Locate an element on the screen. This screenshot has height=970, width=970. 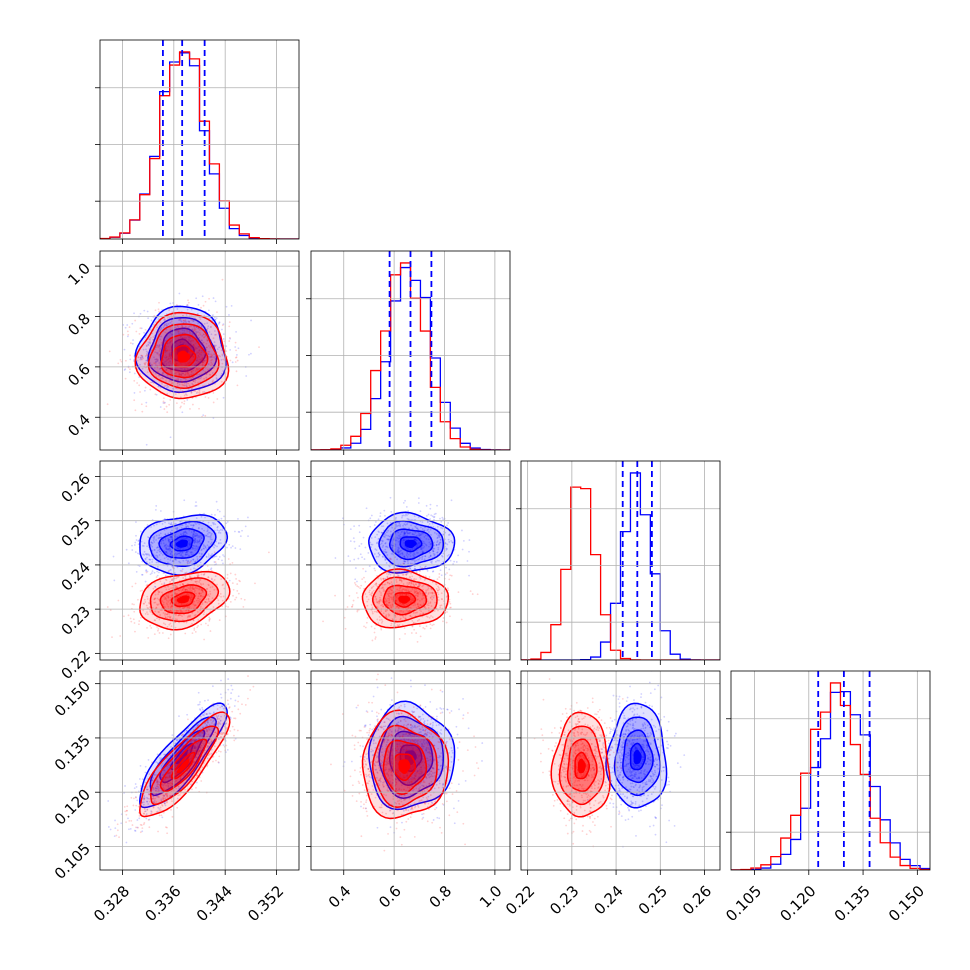
x-tick-label: 0.352 is located at coordinates (265, 903).